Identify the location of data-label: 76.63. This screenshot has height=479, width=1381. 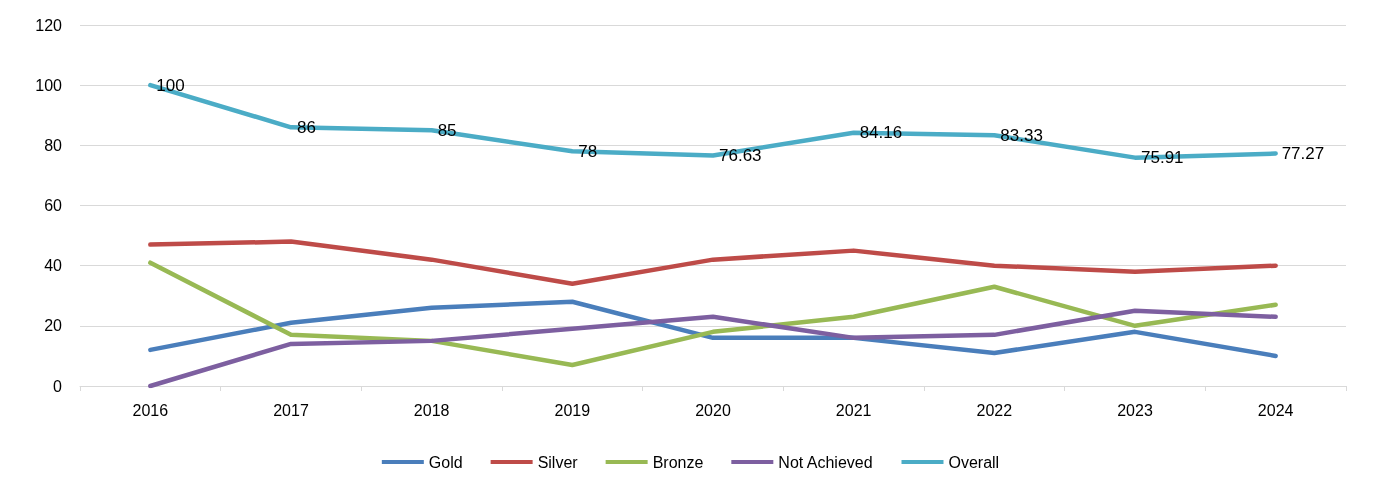
(740, 155).